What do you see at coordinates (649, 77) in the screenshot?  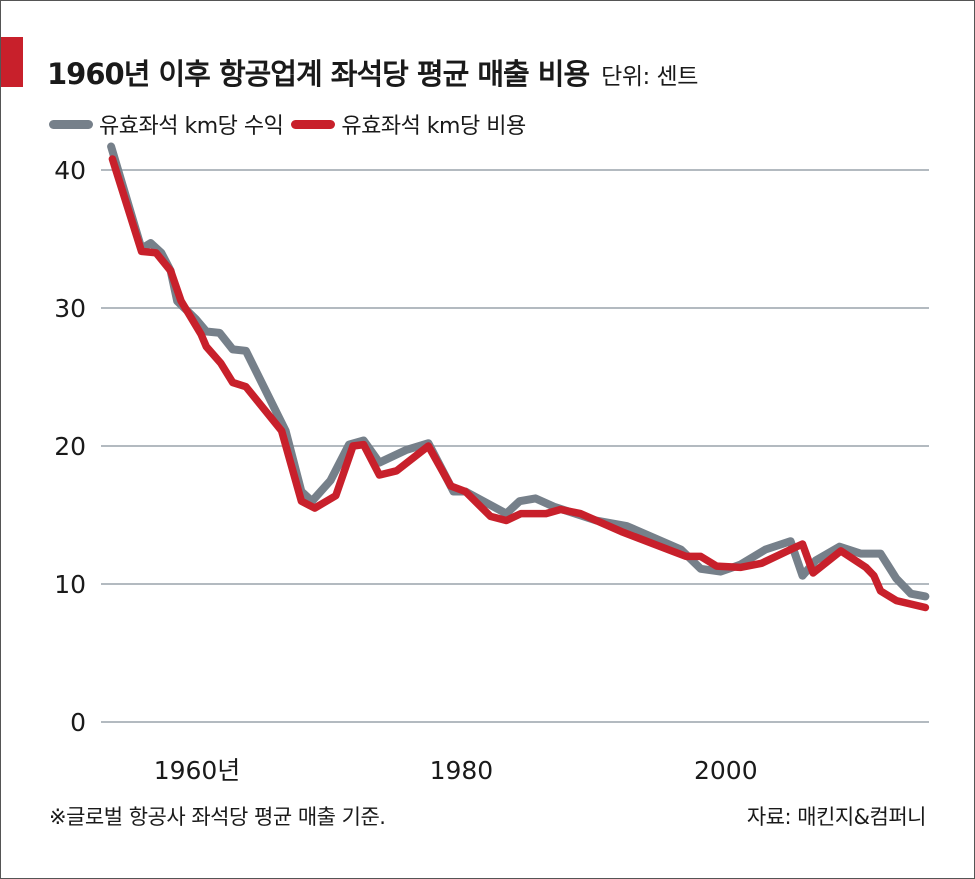 I see `unit-label: 단위: 센트` at bounding box center [649, 77].